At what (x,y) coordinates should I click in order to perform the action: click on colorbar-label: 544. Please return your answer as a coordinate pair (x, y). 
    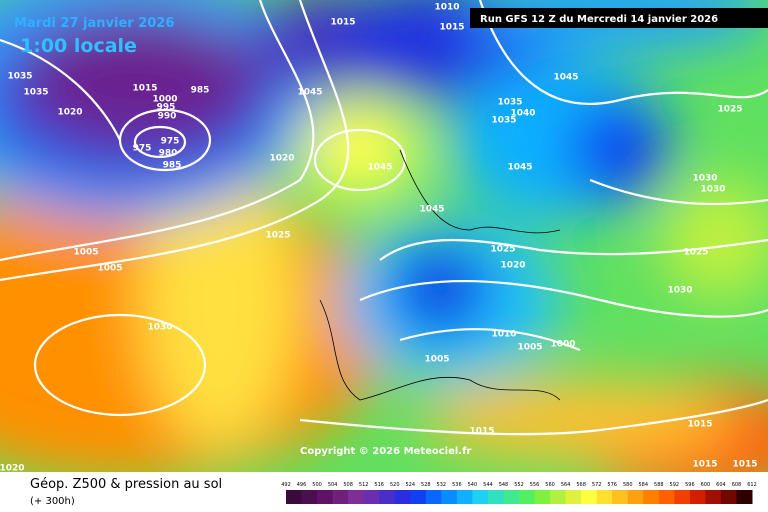
    Looking at the image, I should click on (488, 485).